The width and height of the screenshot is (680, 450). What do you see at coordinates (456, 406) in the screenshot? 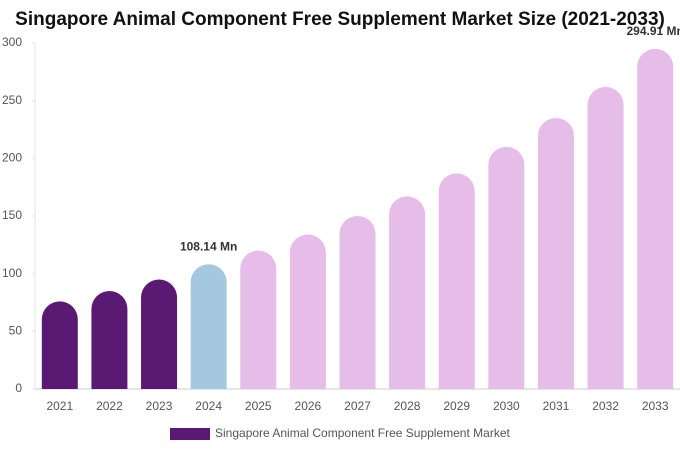
I see `x-tick-label: 2029` at bounding box center [456, 406].